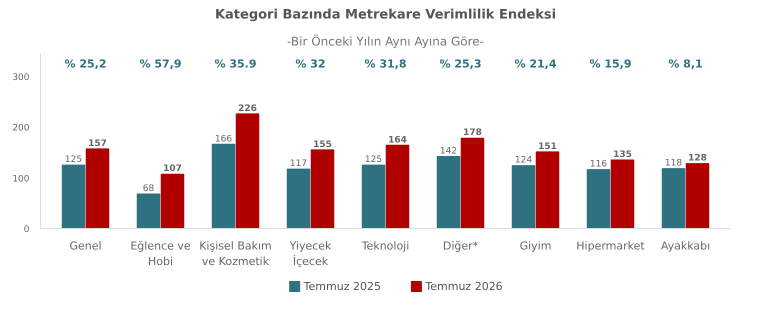 This screenshot has width=776, height=323. What do you see at coordinates (85, 246) in the screenshot?
I see `x-tick-label: Genel` at bounding box center [85, 246].